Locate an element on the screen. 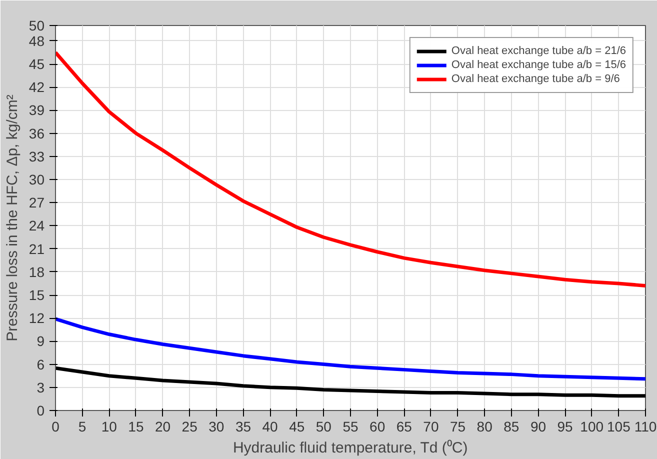 This screenshot has width=657, height=459. y-axis-title: Pressure loss in the HFC, Δp, kg/cm² is located at coordinates (12, 218).